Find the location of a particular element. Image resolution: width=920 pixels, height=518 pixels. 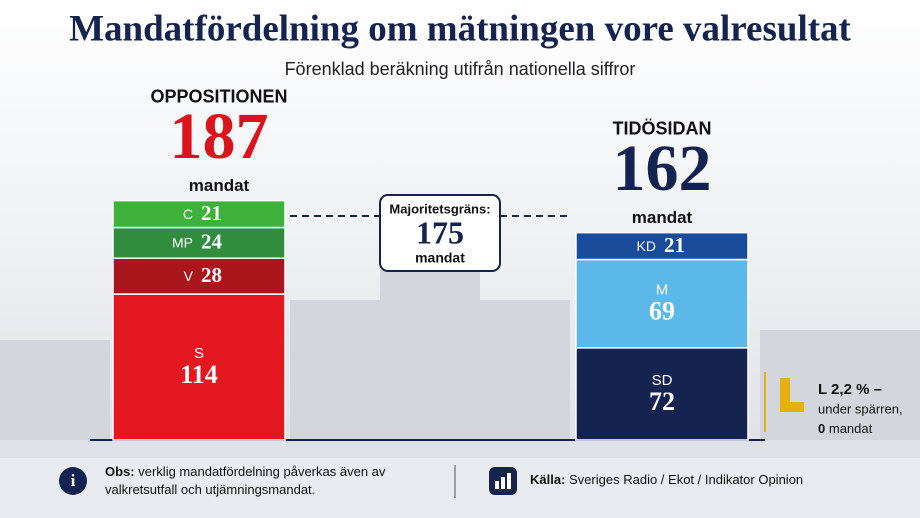

segment-value: 28 is located at coordinates (211, 275).